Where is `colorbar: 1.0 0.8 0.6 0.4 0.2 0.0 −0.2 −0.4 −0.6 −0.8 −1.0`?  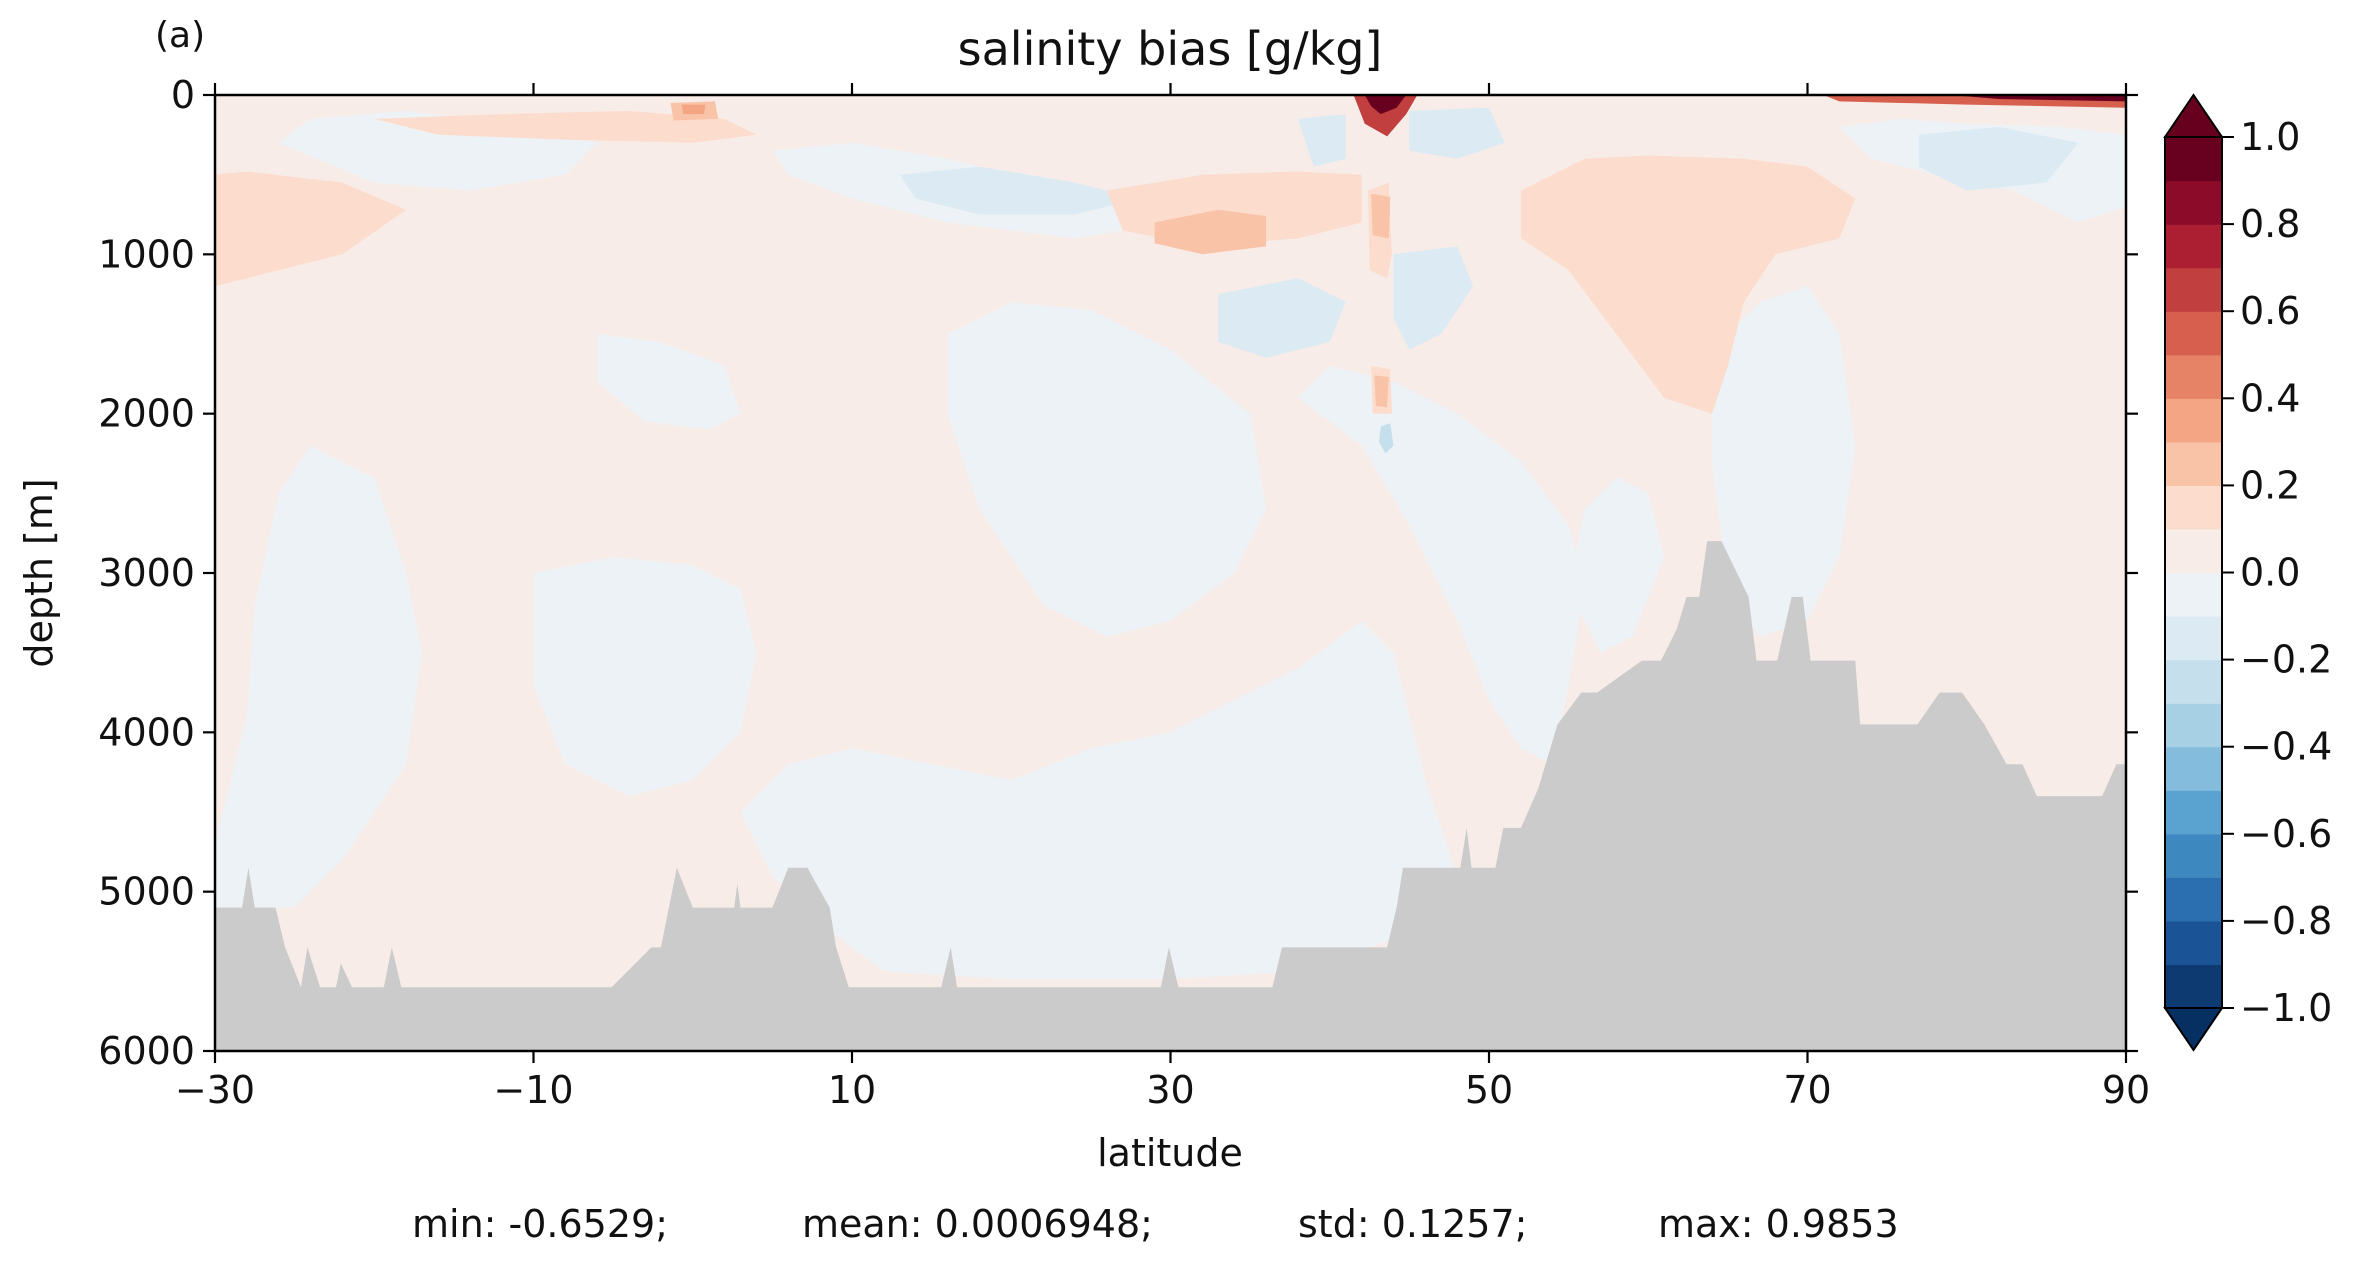
colorbar: 1.0 0.8 0.6 0.4 0.2 0.0 −0.2 −0.4 −0.6 −0.8 −1.0 is located at coordinates (2247, 572).